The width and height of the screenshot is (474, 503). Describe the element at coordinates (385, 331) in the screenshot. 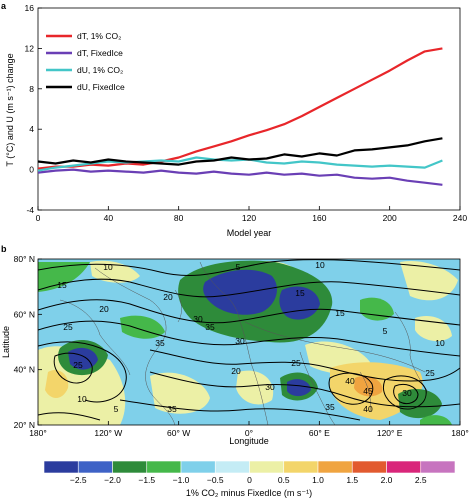

I see `contour-label: 5` at that location.